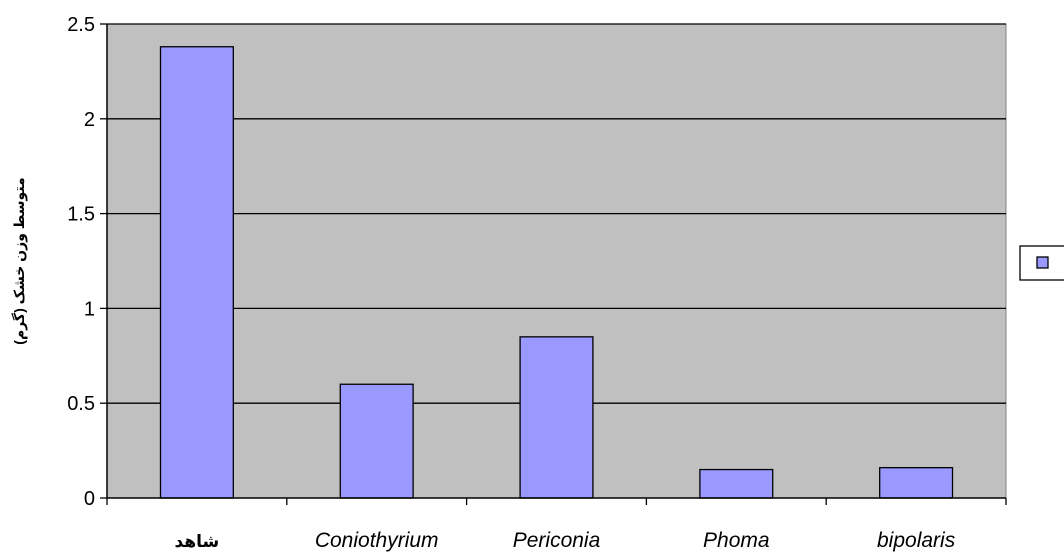  I want to click on y-tick-label: 1.5, so click(81, 215).